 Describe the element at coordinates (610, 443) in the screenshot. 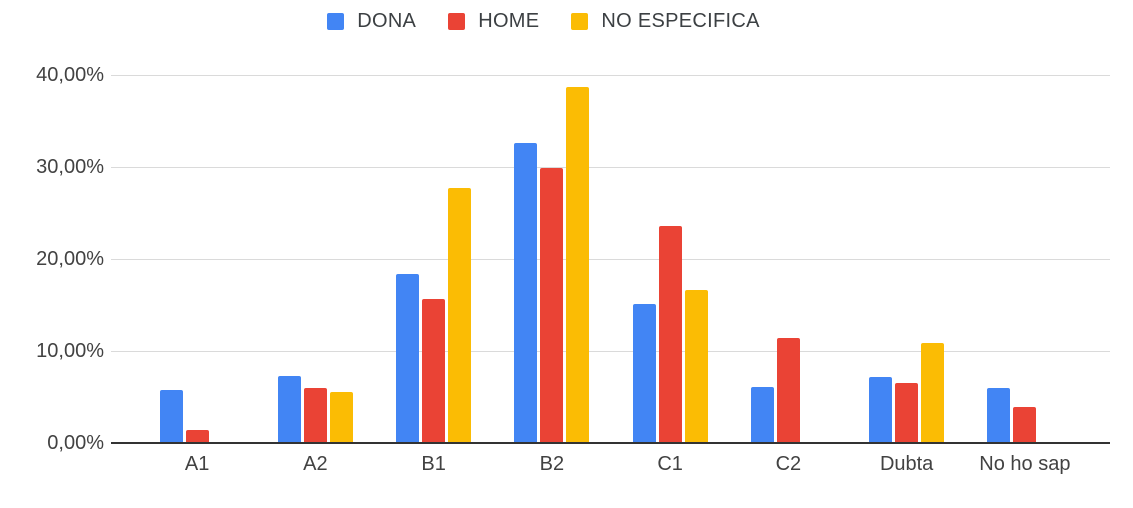

I see `x-axis-baseline` at that location.